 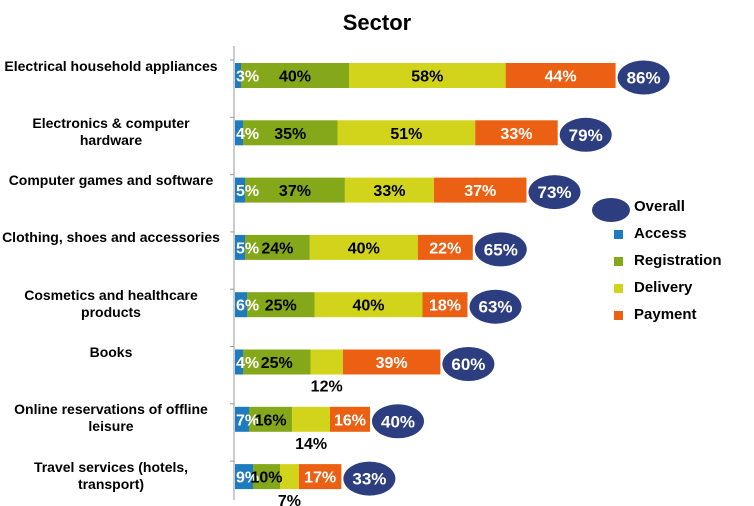 I want to click on data-label-delivery: 14%, so click(x=311, y=444).